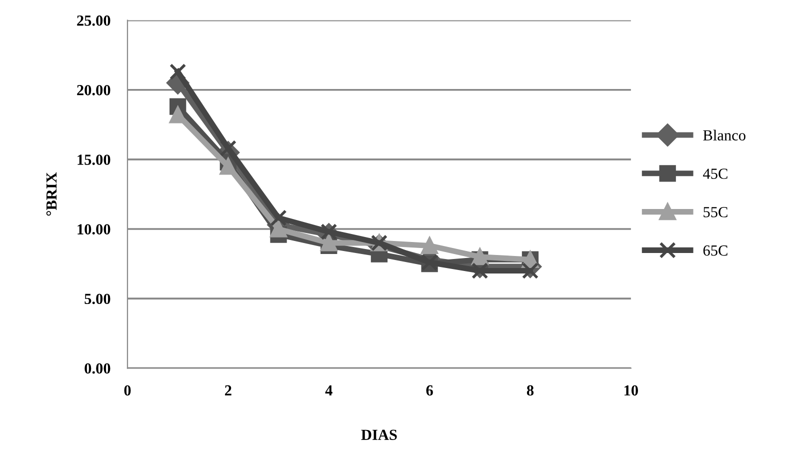  I want to click on x-axis-title: DIAS, so click(379, 435).